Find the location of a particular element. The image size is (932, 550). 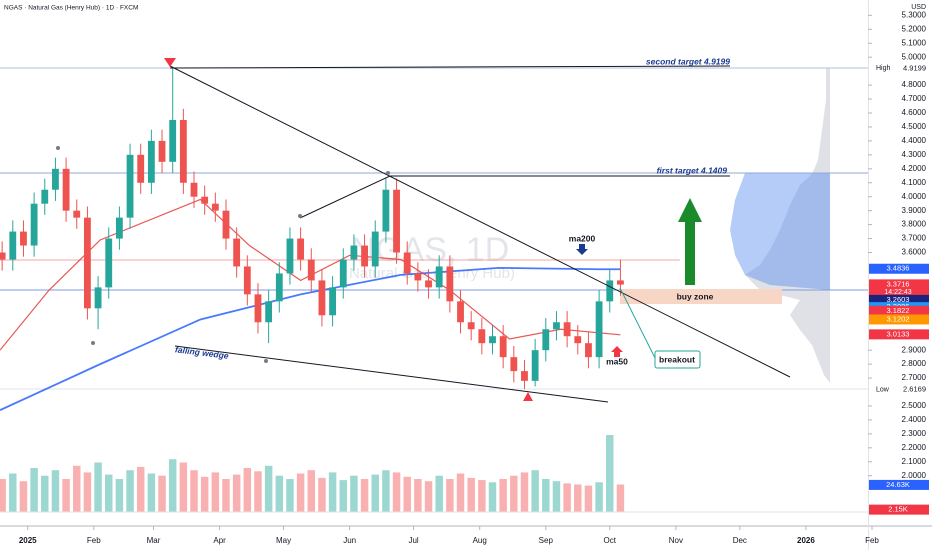

ma200-arrow is located at coordinates (582, 249).